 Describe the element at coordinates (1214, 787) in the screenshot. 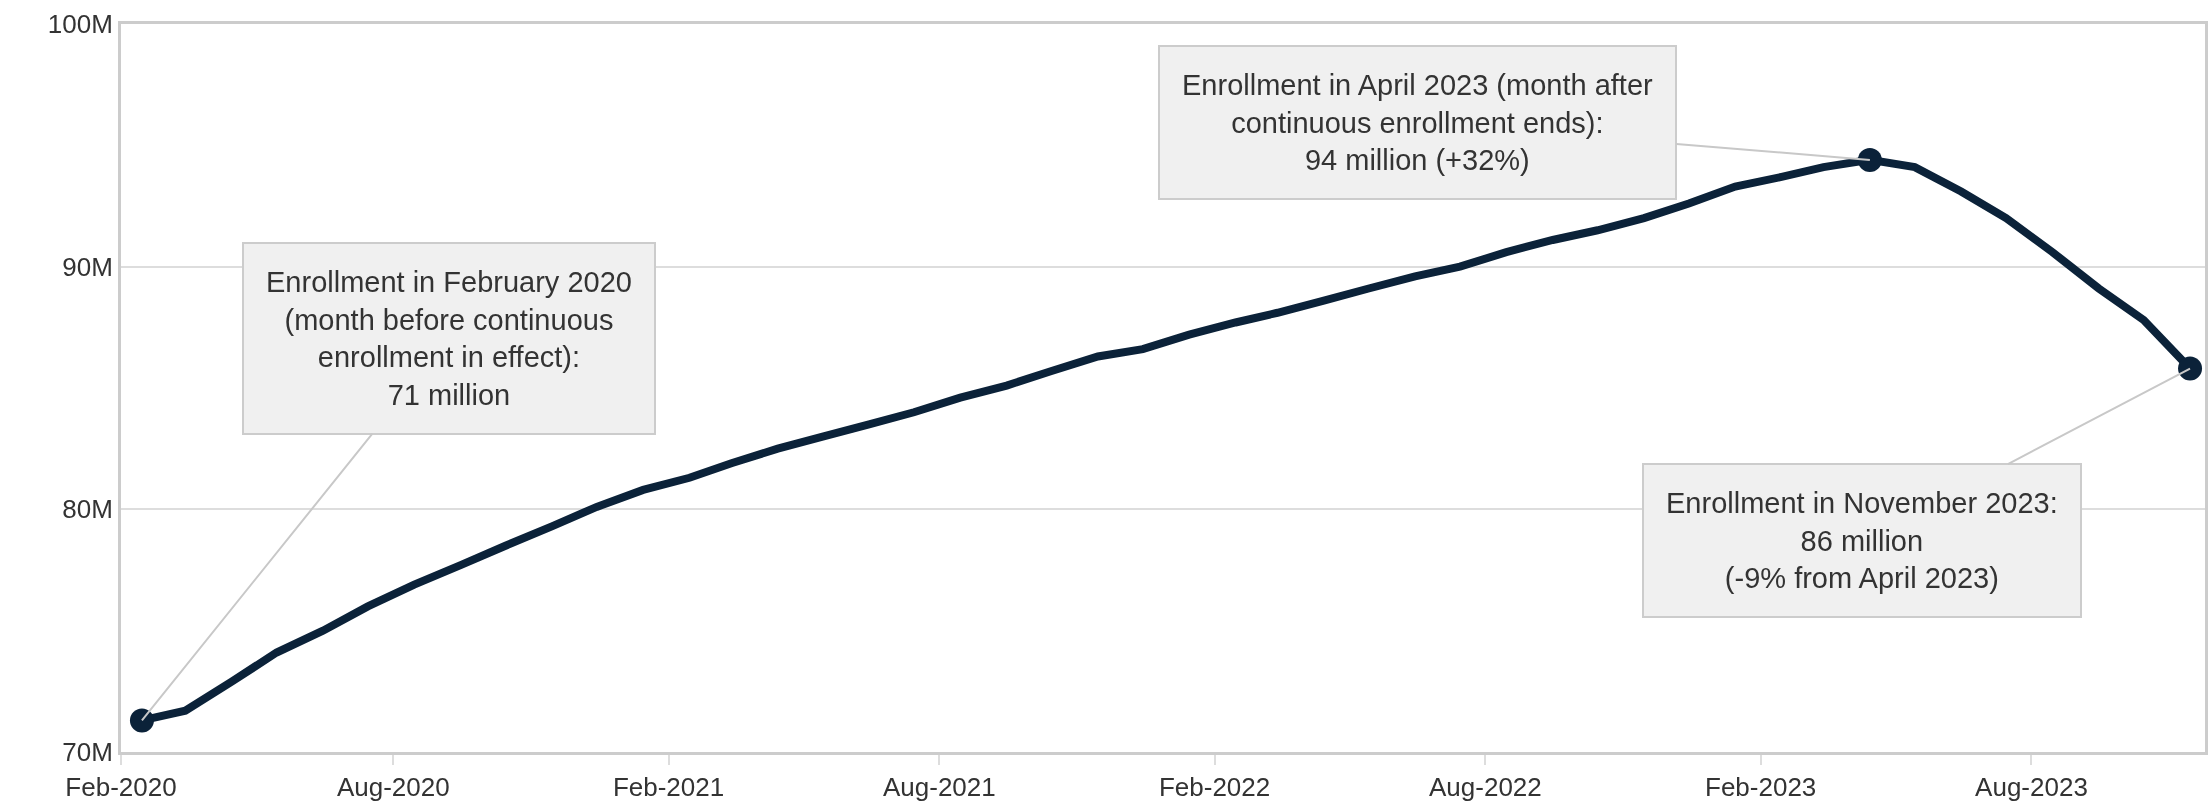

I see `x-tick-label: Feb-2022` at that location.